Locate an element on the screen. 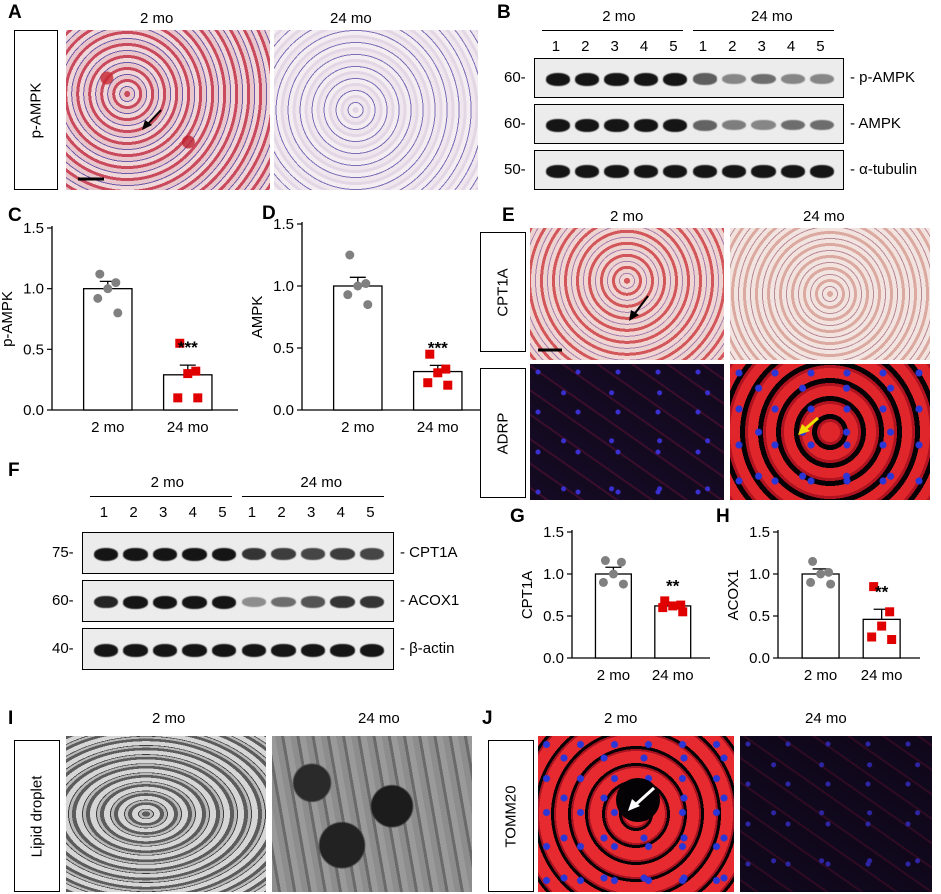  i-em-2mo is located at coordinates (166, 814).